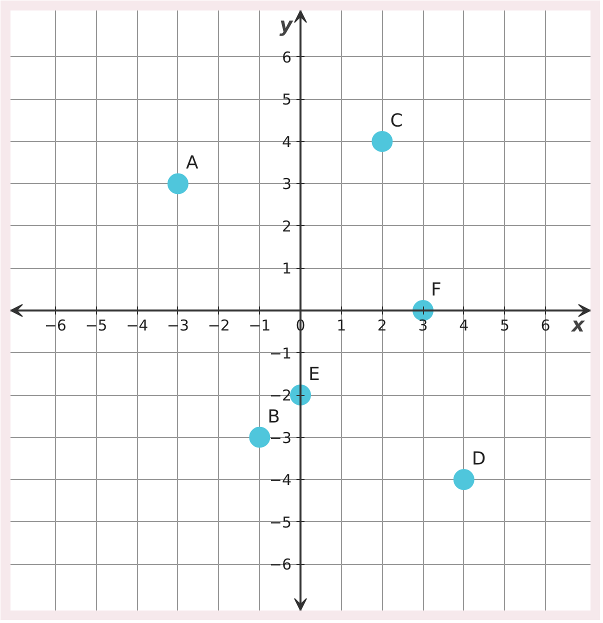 The width and height of the screenshot is (603, 623). What do you see at coordinates (280, 437) in the screenshot?
I see `y-tick-label: −3` at bounding box center [280, 437].